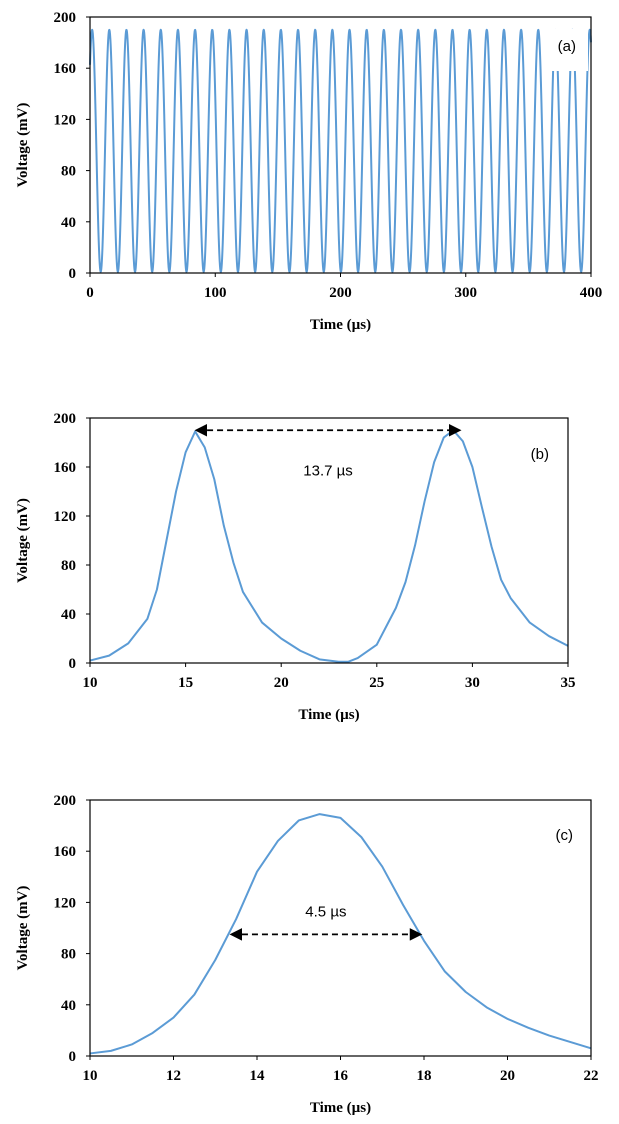  What do you see at coordinates (173, 1076) in the screenshot?
I see `x-tick-label: 12` at bounding box center [173, 1076].